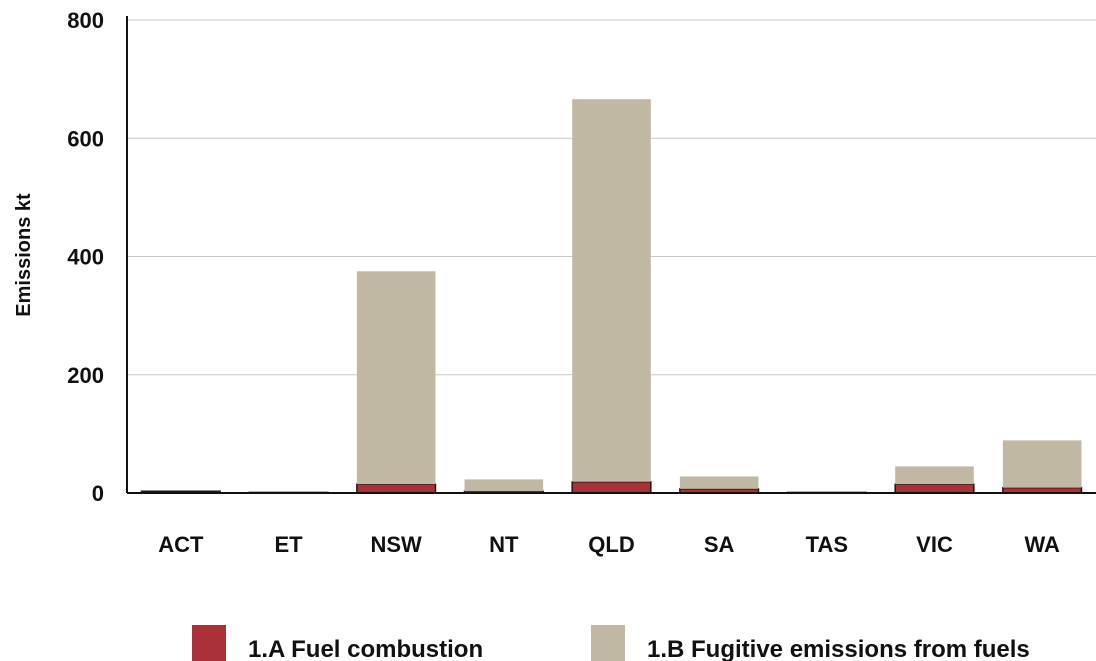 Image resolution: width=1096 pixels, height=661 pixels. I want to click on y-tick-label: 200, so click(85, 375).